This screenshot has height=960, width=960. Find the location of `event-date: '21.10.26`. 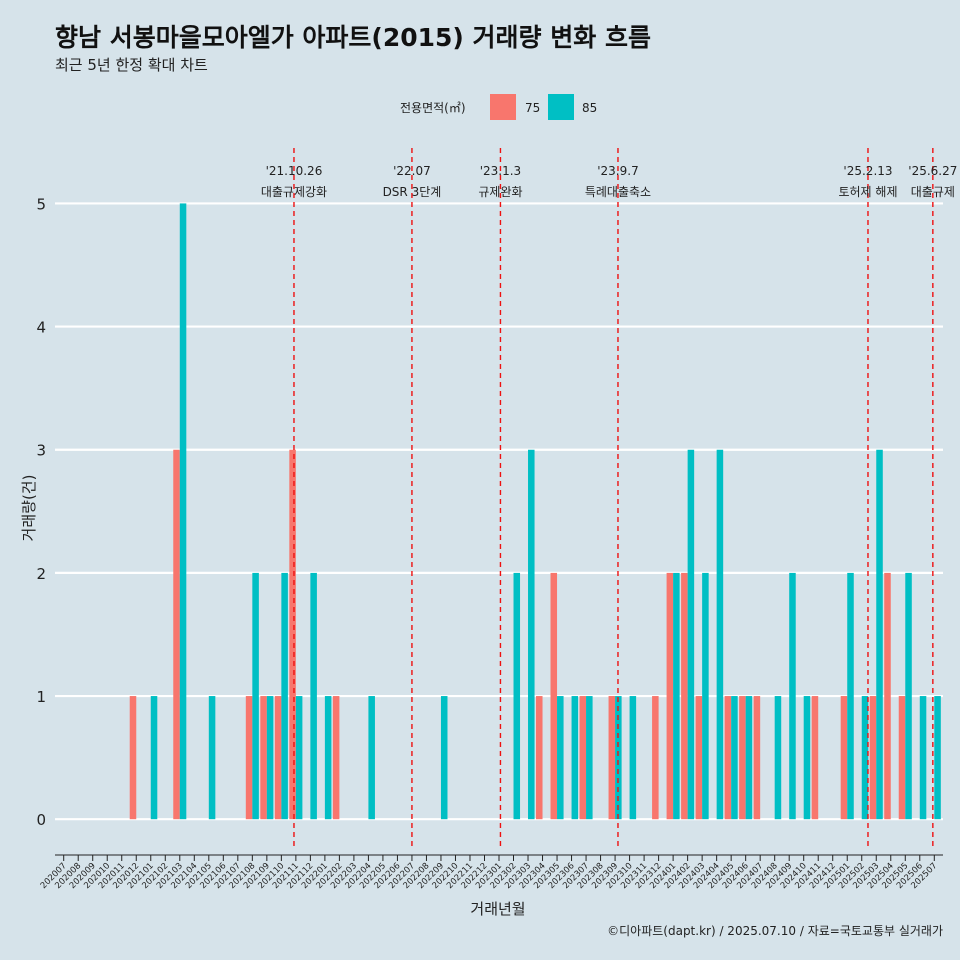

event-date: '21.10.26 is located at coordinates (294, 171).